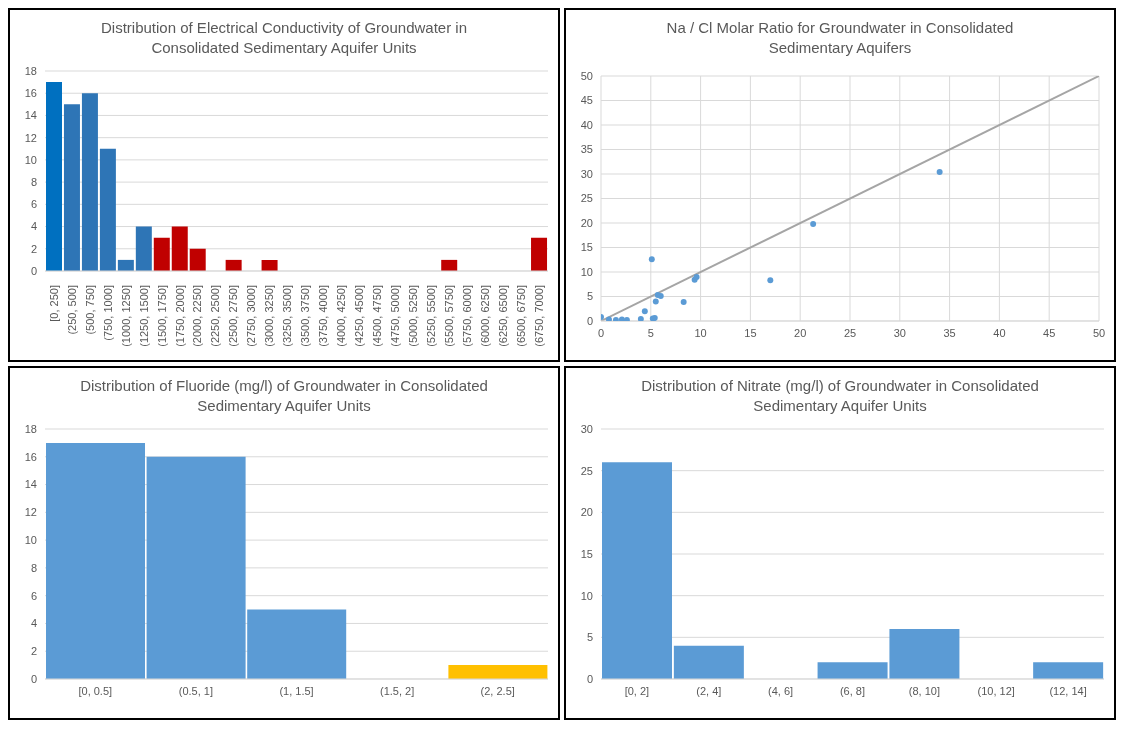  I want to click on x-tick-label: (4750, 5000], so click(395, 316).